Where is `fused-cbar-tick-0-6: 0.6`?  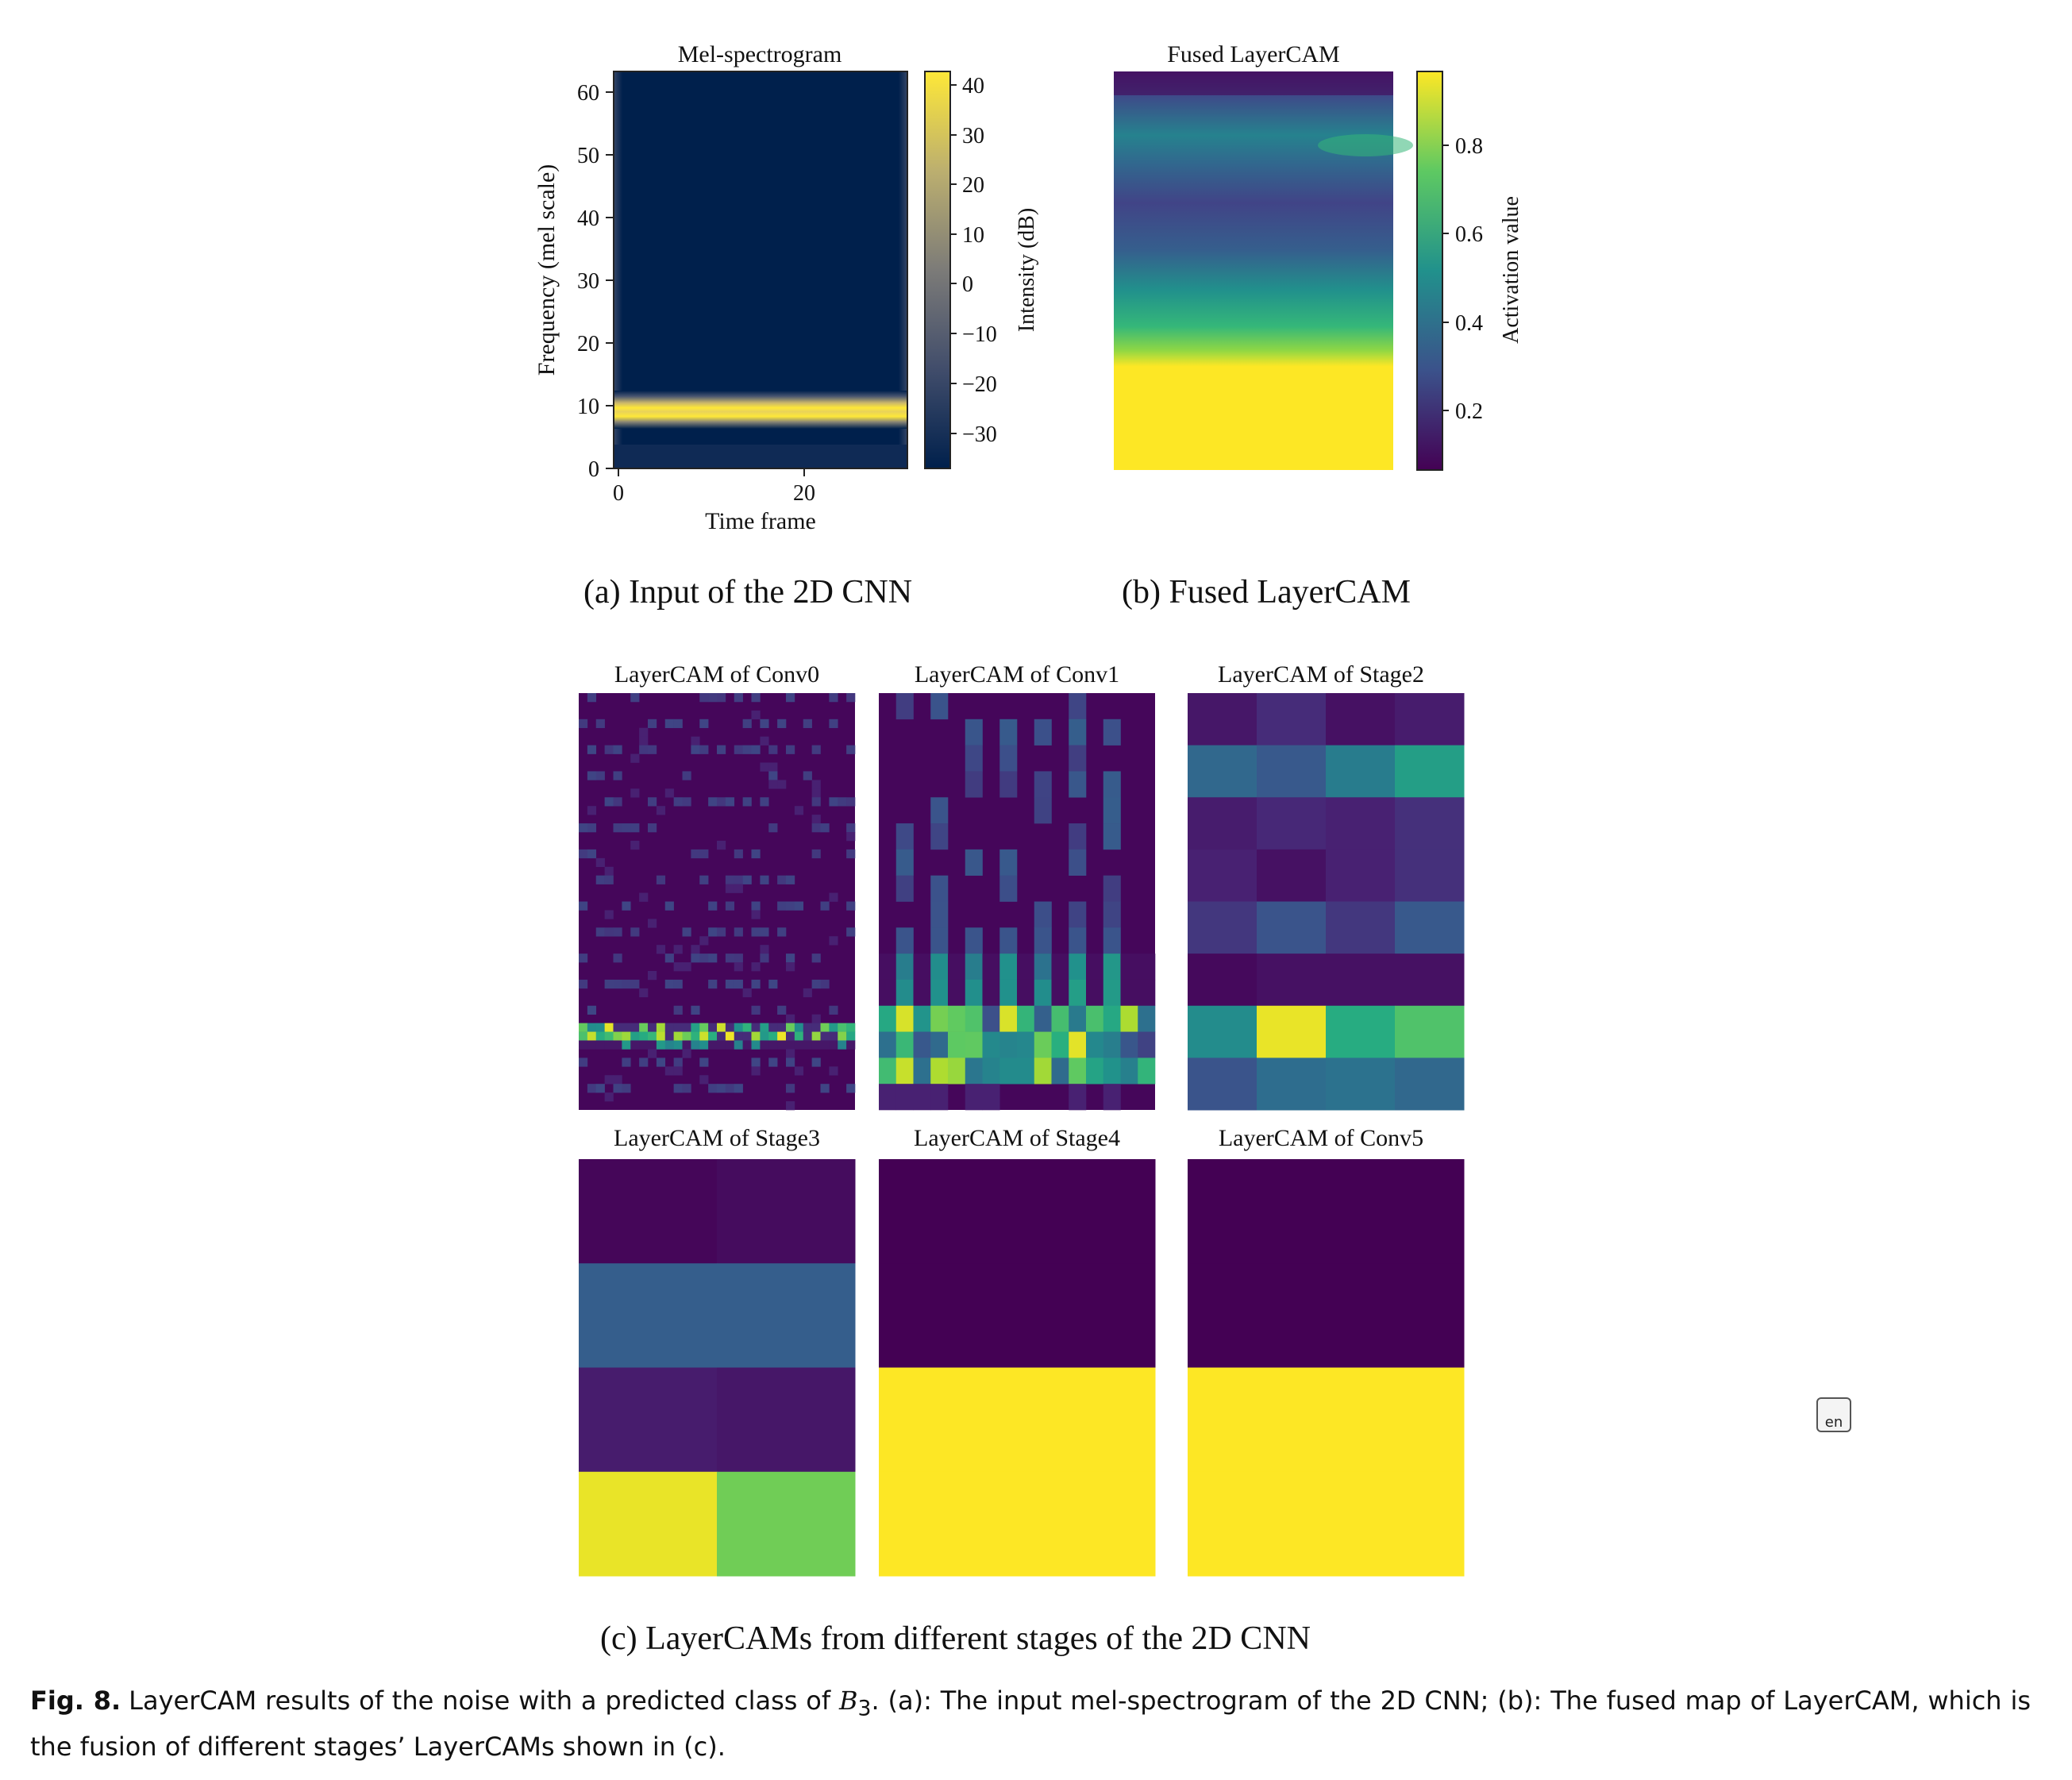 fused-cbar-tick-0-6: 0.6 is located at coordinates (1469, 234).